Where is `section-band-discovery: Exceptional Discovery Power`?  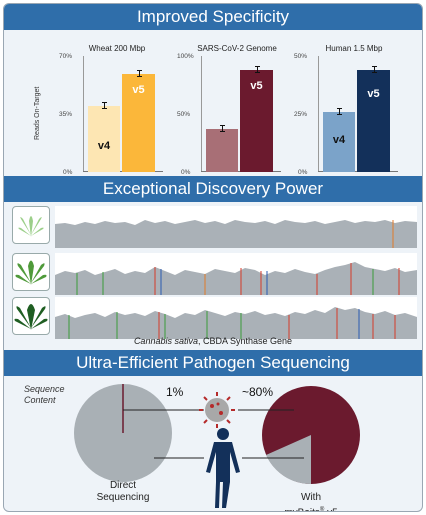 section-band-discovery: Exceptional Discovery Power is located at coordinates (213, 189).